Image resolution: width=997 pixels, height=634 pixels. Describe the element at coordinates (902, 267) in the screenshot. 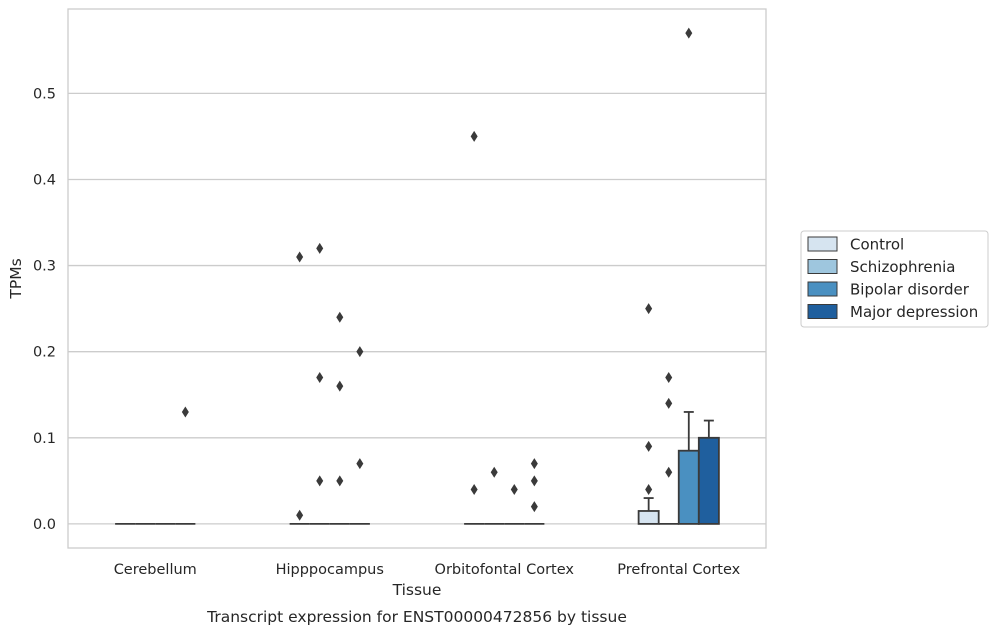

I see `legend-label: Schizophrenia` at that location.